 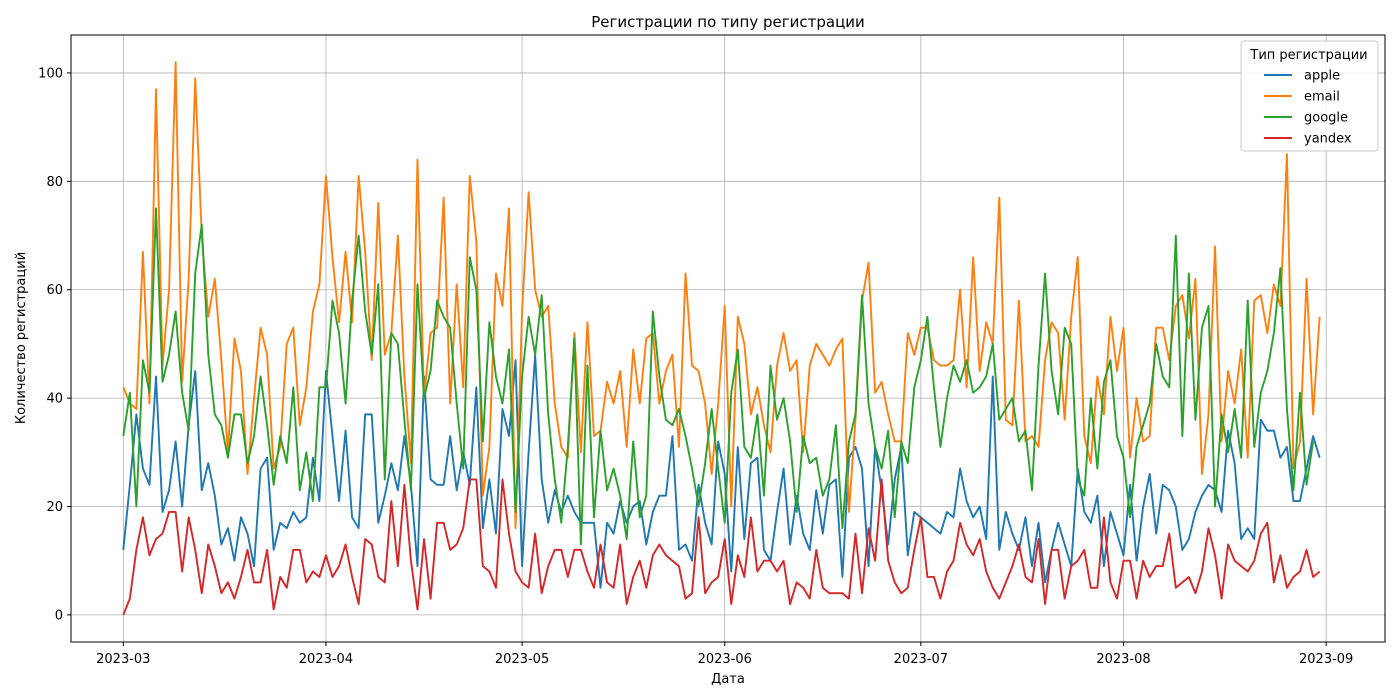 What do you see at coordinates (1322, 97) in the screenshot?
I see `legend-label-email: email` at bounding box center [1322, 97].